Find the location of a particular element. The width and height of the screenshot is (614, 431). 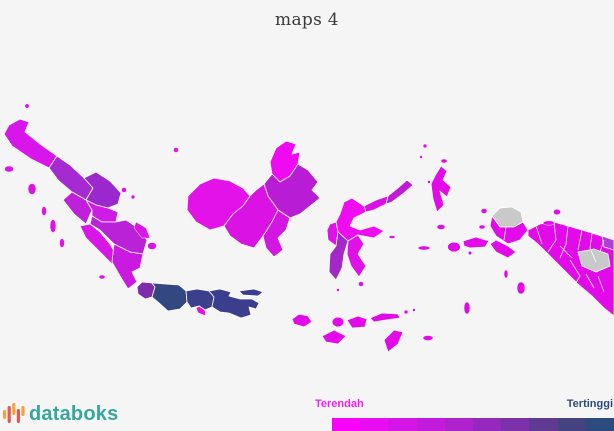

region-lombok is located at coordinates (338, 322).